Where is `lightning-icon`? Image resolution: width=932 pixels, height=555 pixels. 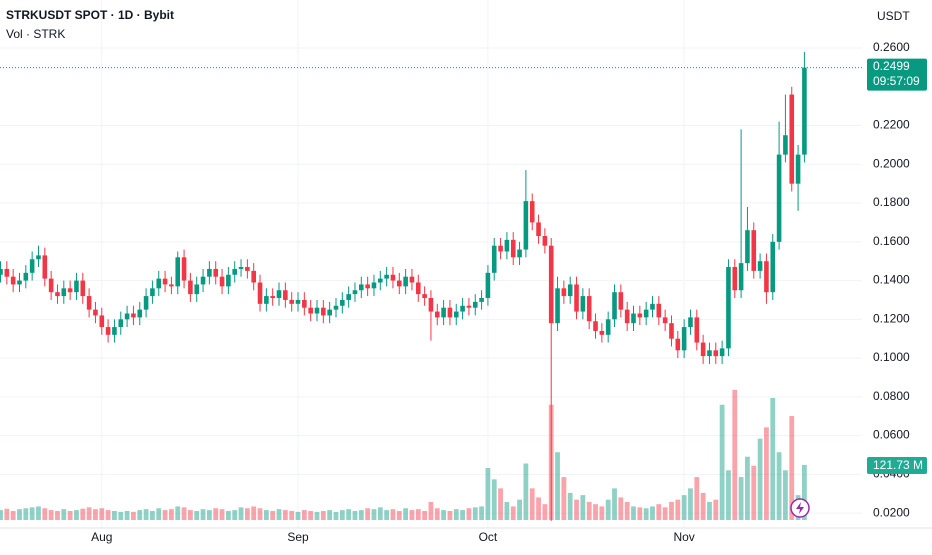 lightning-icon is located at coordinates (800, 508).